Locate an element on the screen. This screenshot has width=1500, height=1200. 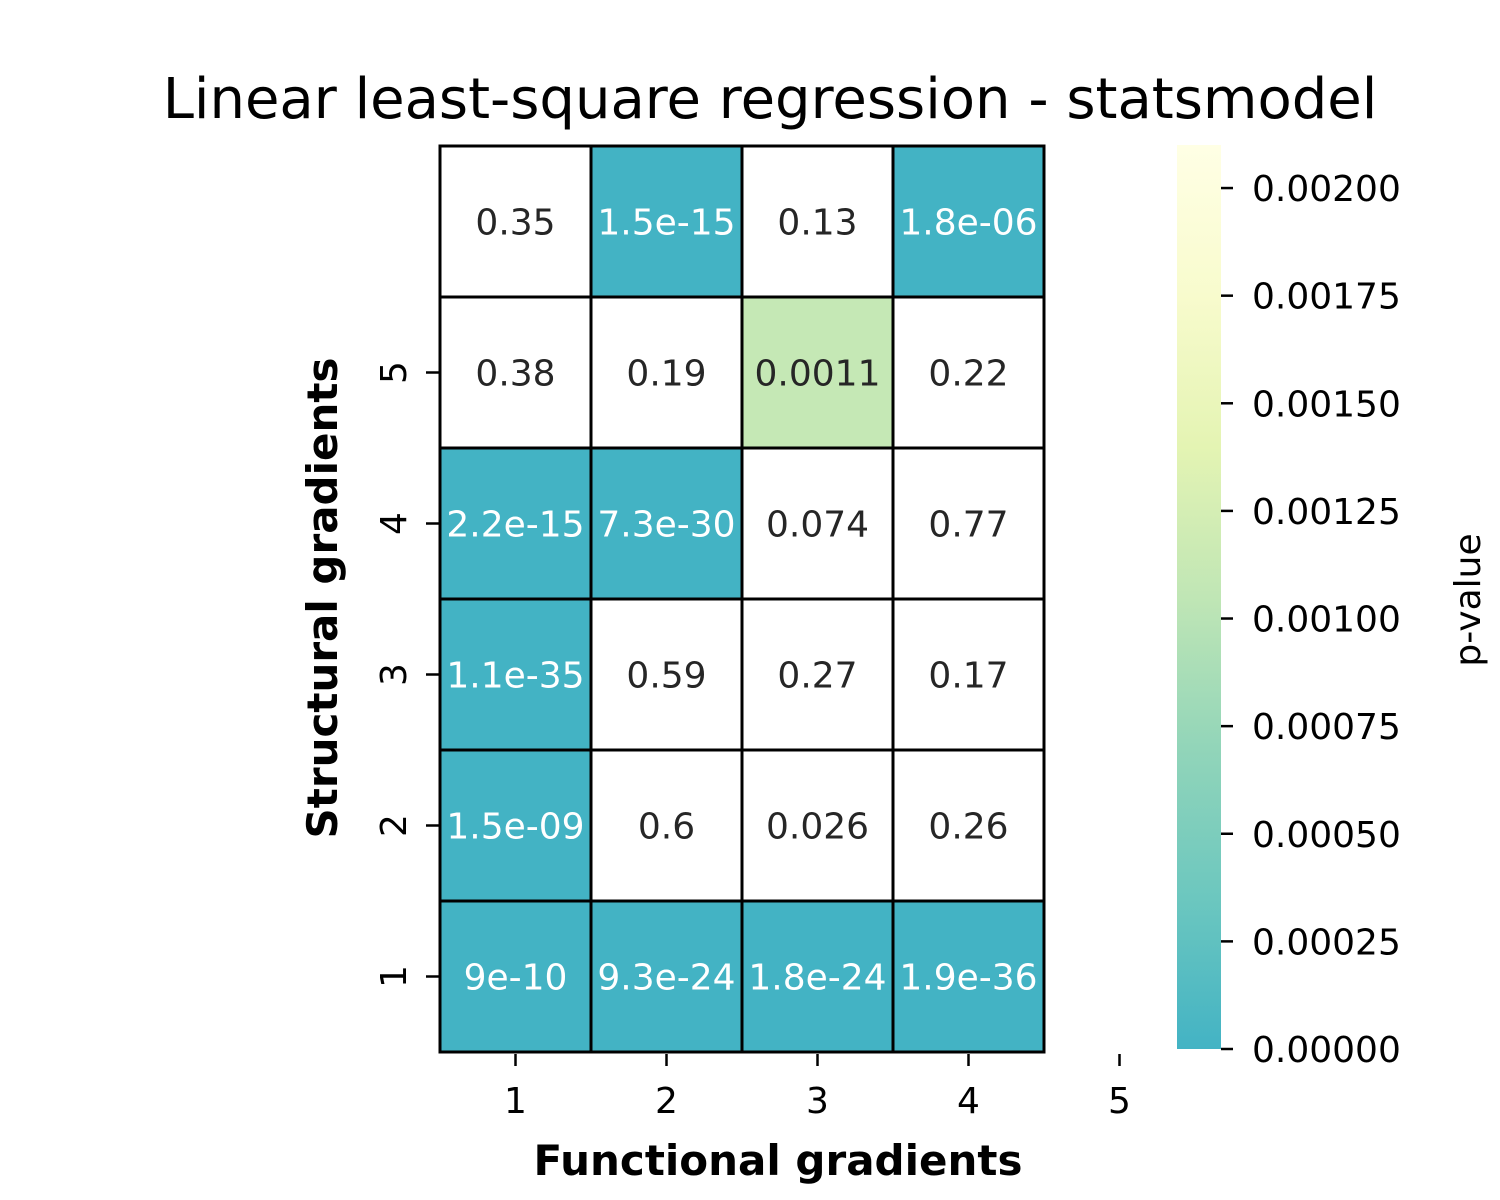
colorbar-tick-label: 0.00125 is located at coordinates (1326, 512).